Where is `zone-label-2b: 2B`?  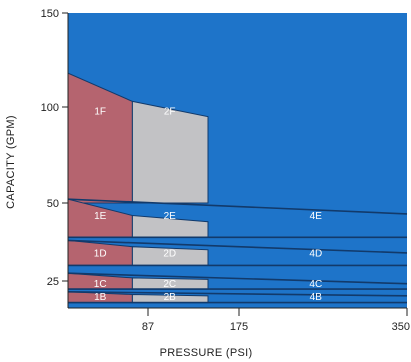
zone-label-2b: 2B is located at coordinates (170, 297).